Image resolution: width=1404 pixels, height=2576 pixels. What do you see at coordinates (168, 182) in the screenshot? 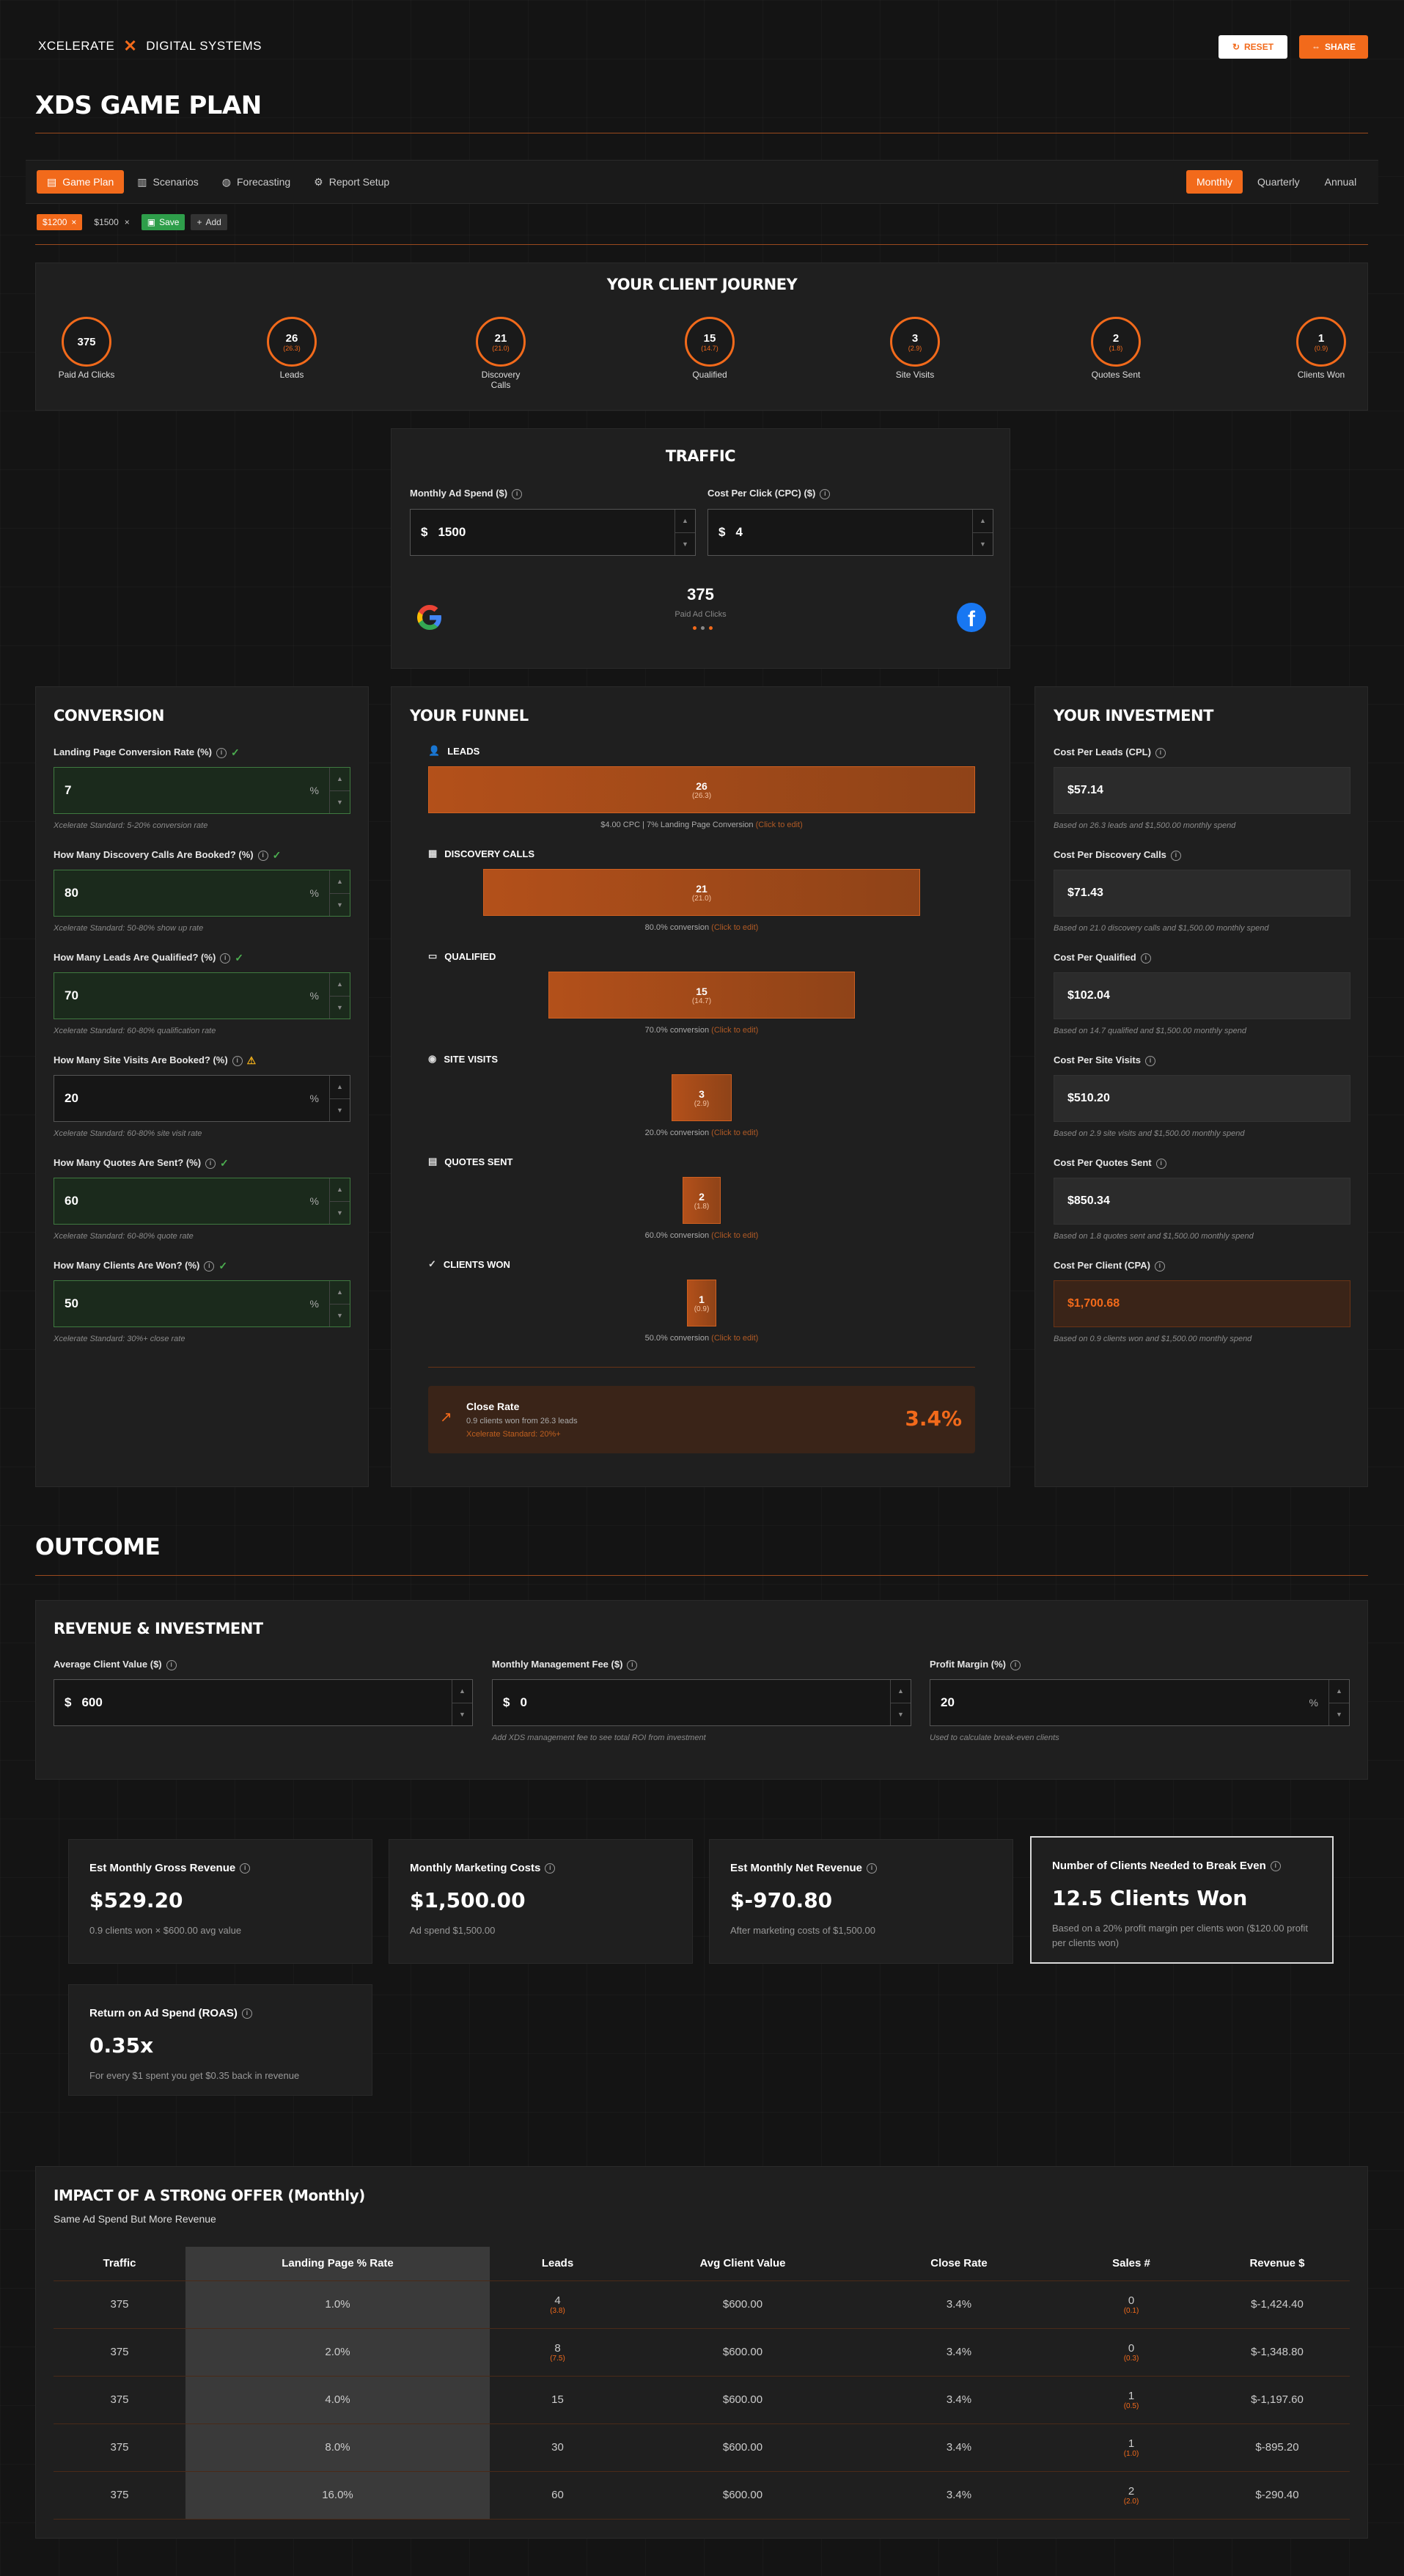
I see `tab-scenarios: ▥ Scenarios` at bounding box center [168, 182].